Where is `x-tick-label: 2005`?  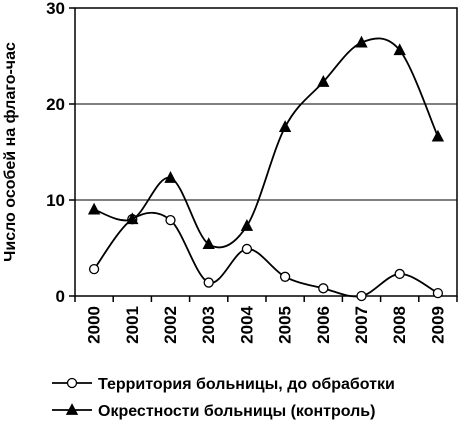 x-tick-label: 2005 is located at coordinates (285, 325).